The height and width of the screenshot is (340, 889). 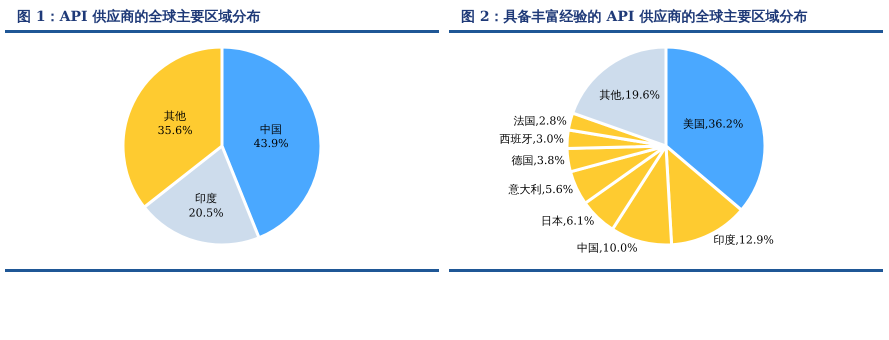 I want to click on slice-label: 印度,12.9%, so click(x=743, y=239).